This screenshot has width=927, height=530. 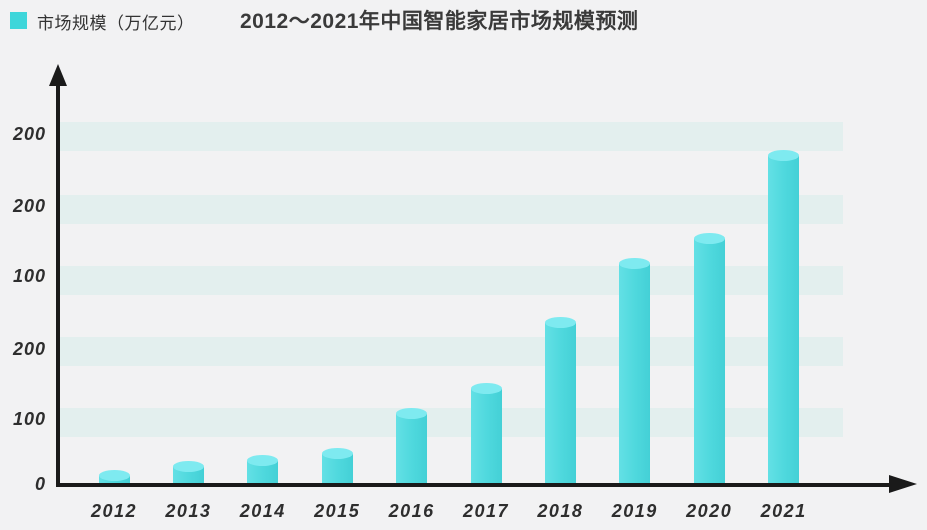 What do you see at coordinates (903, 484) in the screenshot?
I see `x-axis-arrow-icon` at bounding box center [903, 484].